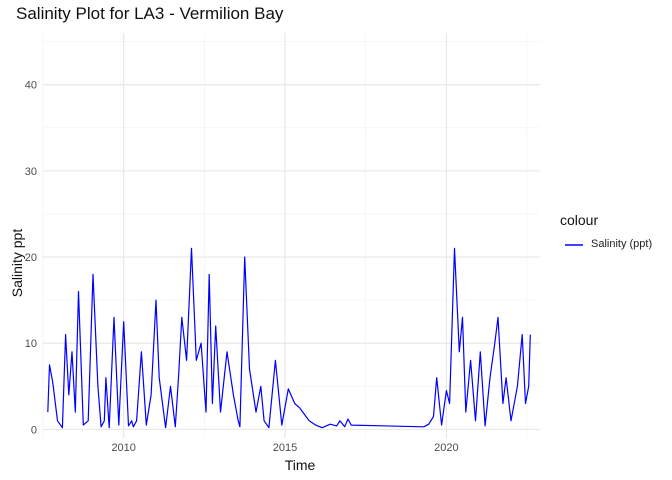 The image size is (672, 480). Describe the element at coordinates (622, 244) in the screenshot. I see `legend-label-salinity: Salinity (ppt)` at that location.